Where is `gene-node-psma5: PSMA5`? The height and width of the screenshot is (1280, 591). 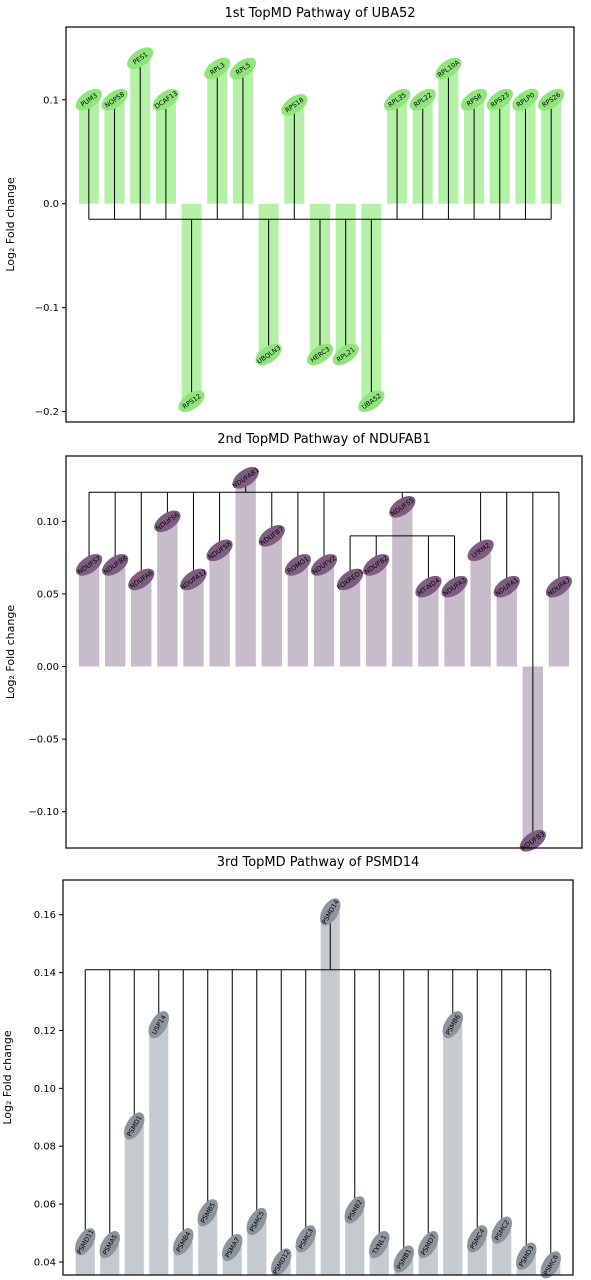 gene-node-psma5: PSMA5 is located at coordinates (109, 1245).